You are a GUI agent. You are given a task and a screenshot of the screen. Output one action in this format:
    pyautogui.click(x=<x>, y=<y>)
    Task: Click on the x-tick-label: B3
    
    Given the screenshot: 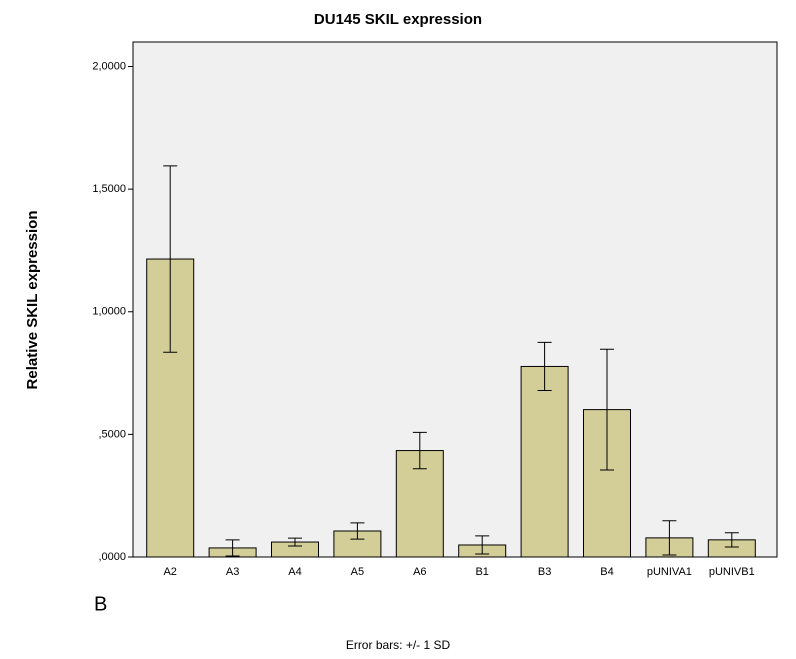 What is the action you would take?
    pyautogui.click(x=544, y=572)
    